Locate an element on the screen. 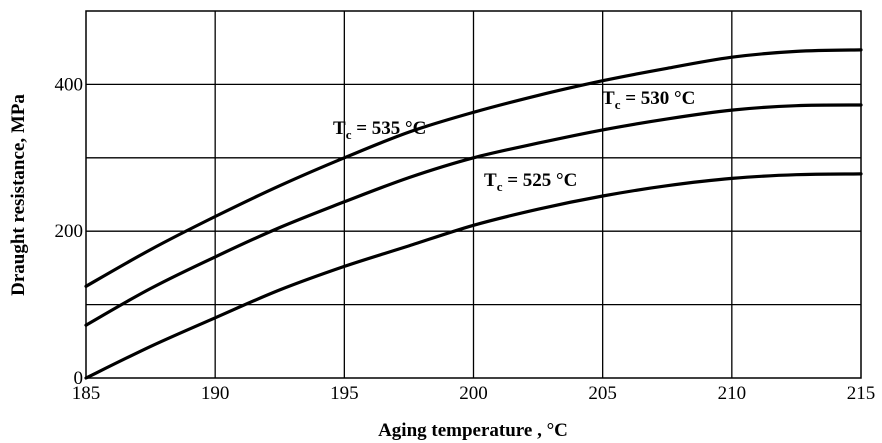  y-tick-label-0: 0 is located at coordinates (79, 378).